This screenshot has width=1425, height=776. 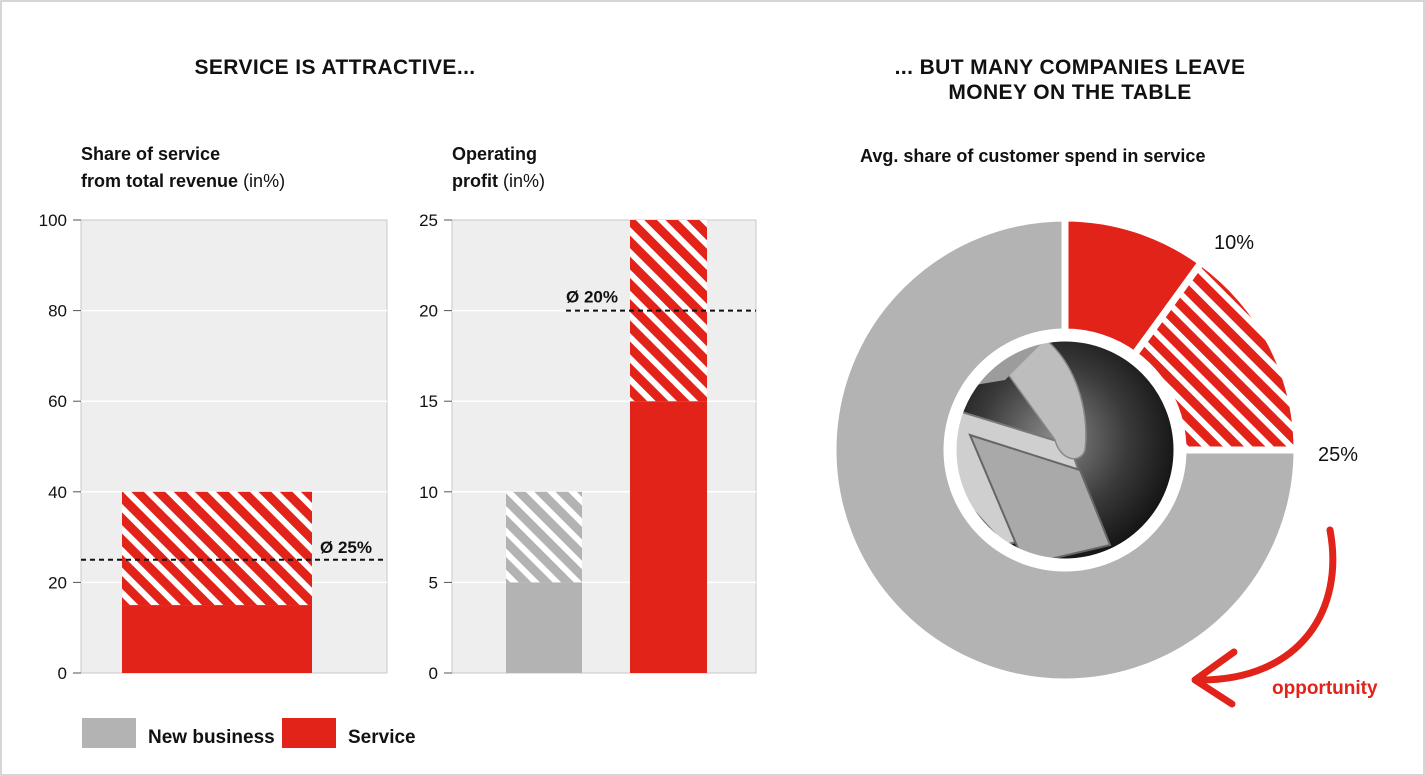 I want to click on revenue-share-title-line-1: Share of service, so click(x=151, y=154).